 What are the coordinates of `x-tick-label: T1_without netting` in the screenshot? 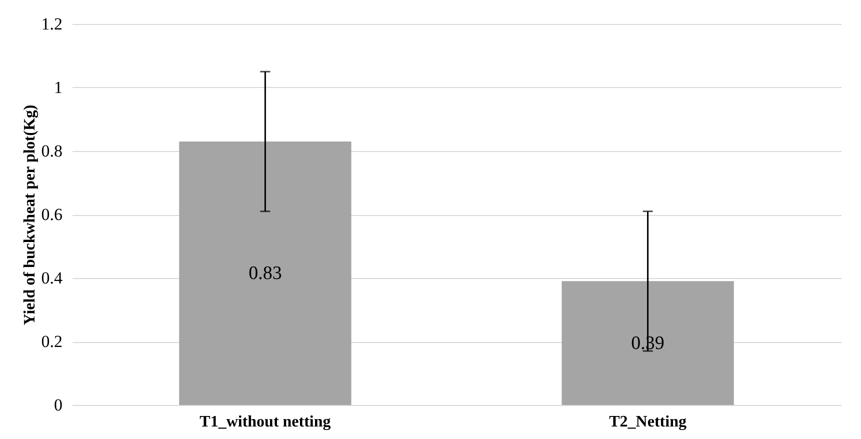 It's located at (265, 422).